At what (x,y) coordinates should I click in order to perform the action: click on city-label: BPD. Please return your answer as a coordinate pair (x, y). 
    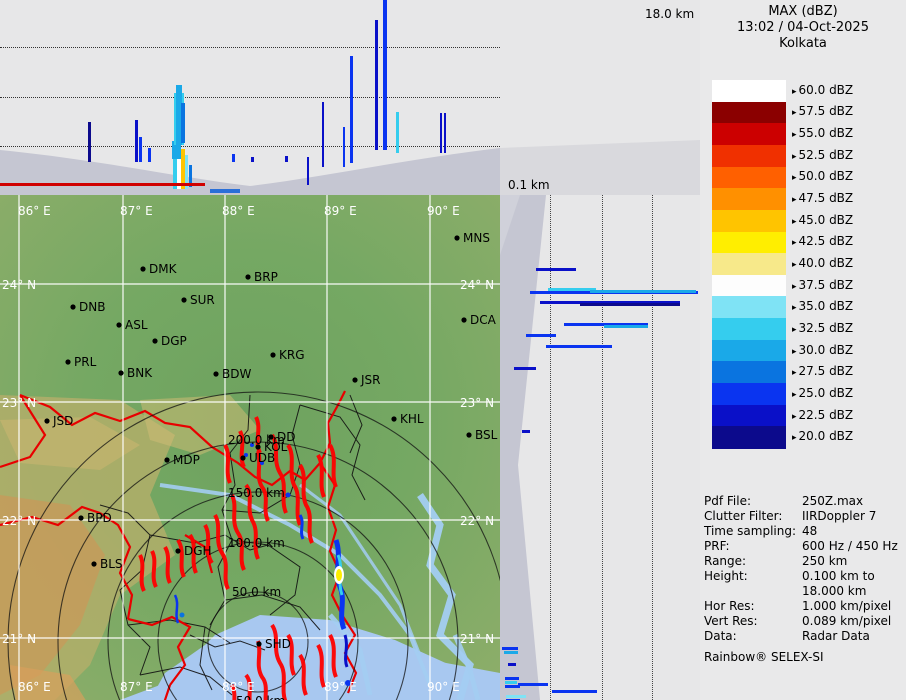
    Looking at the image, I should click on (99, 518).